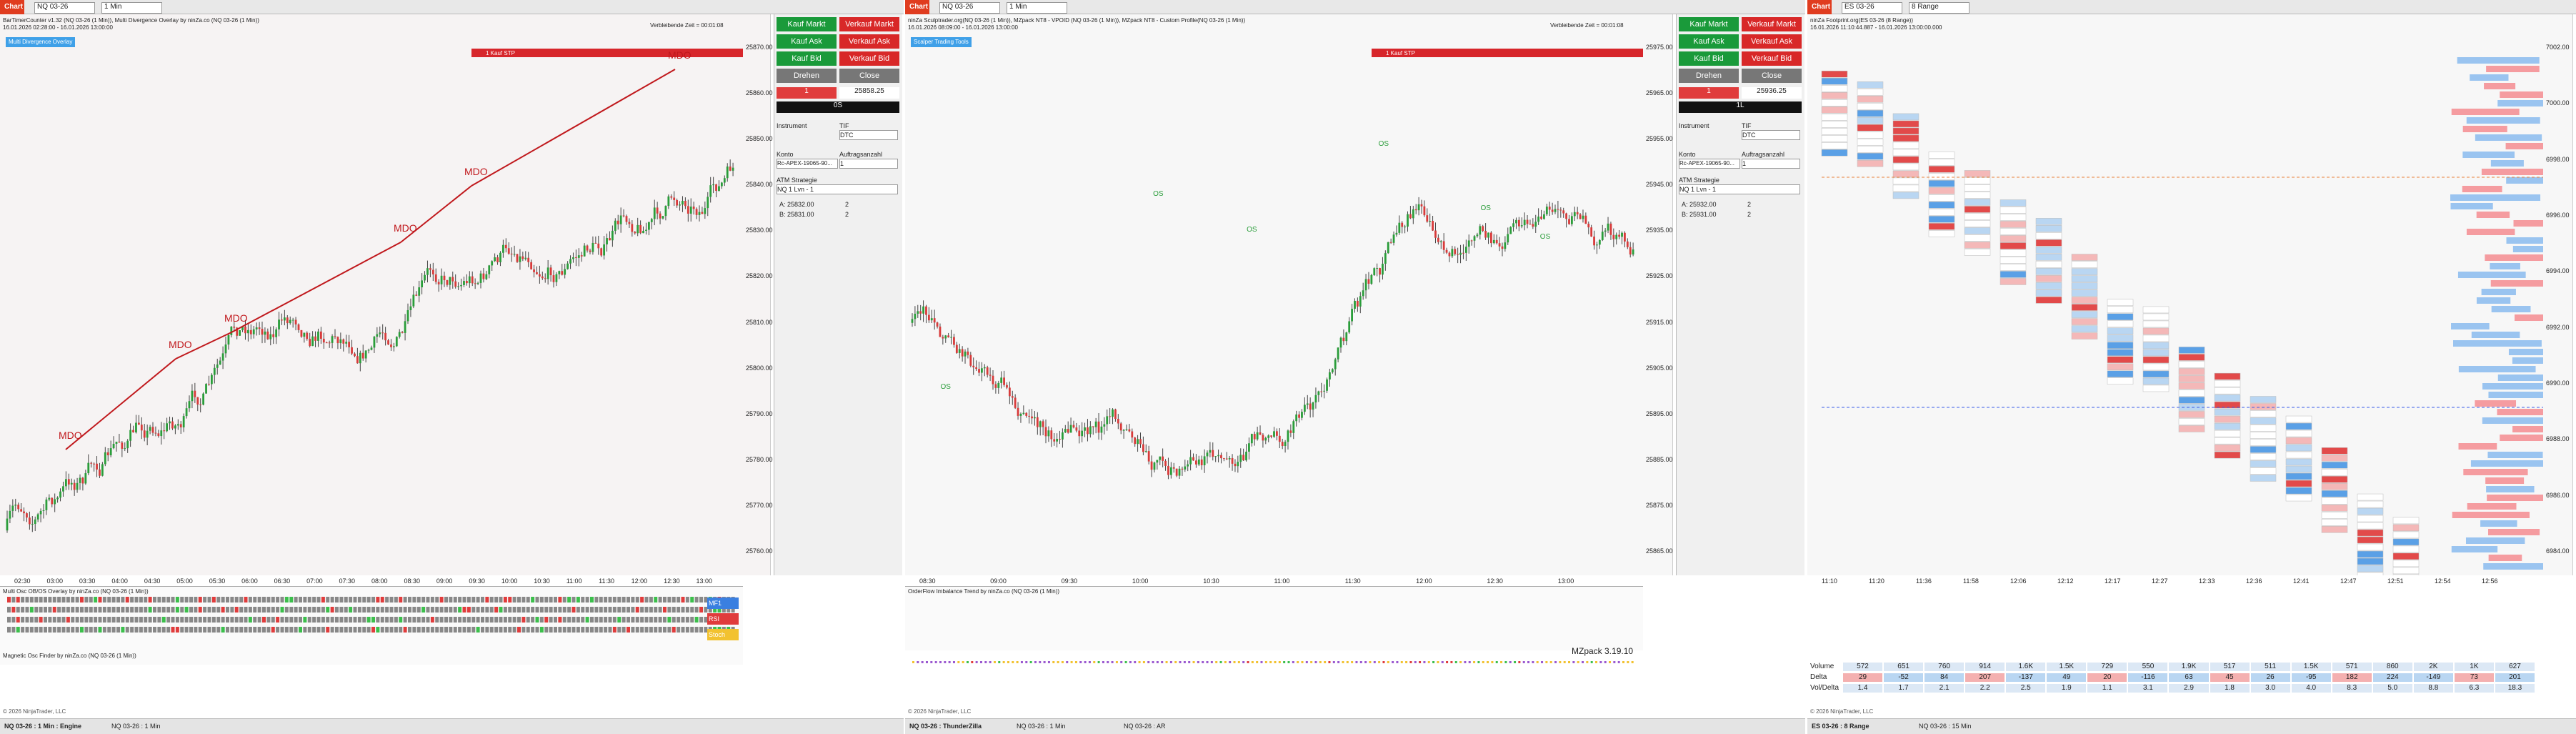 The height and width of the screenshot is (734, 2576). Describe the element at coordinates (1145, 726) in the screenshot. I see `chart-tab-item: NQ 03-26 : AR` at that location.